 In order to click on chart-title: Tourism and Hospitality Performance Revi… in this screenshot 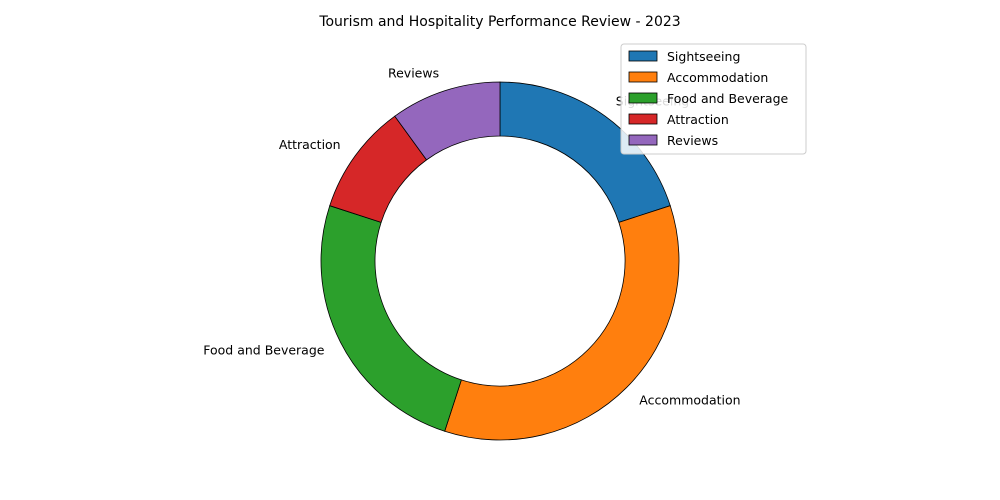, I will do `click(499, 22)`.